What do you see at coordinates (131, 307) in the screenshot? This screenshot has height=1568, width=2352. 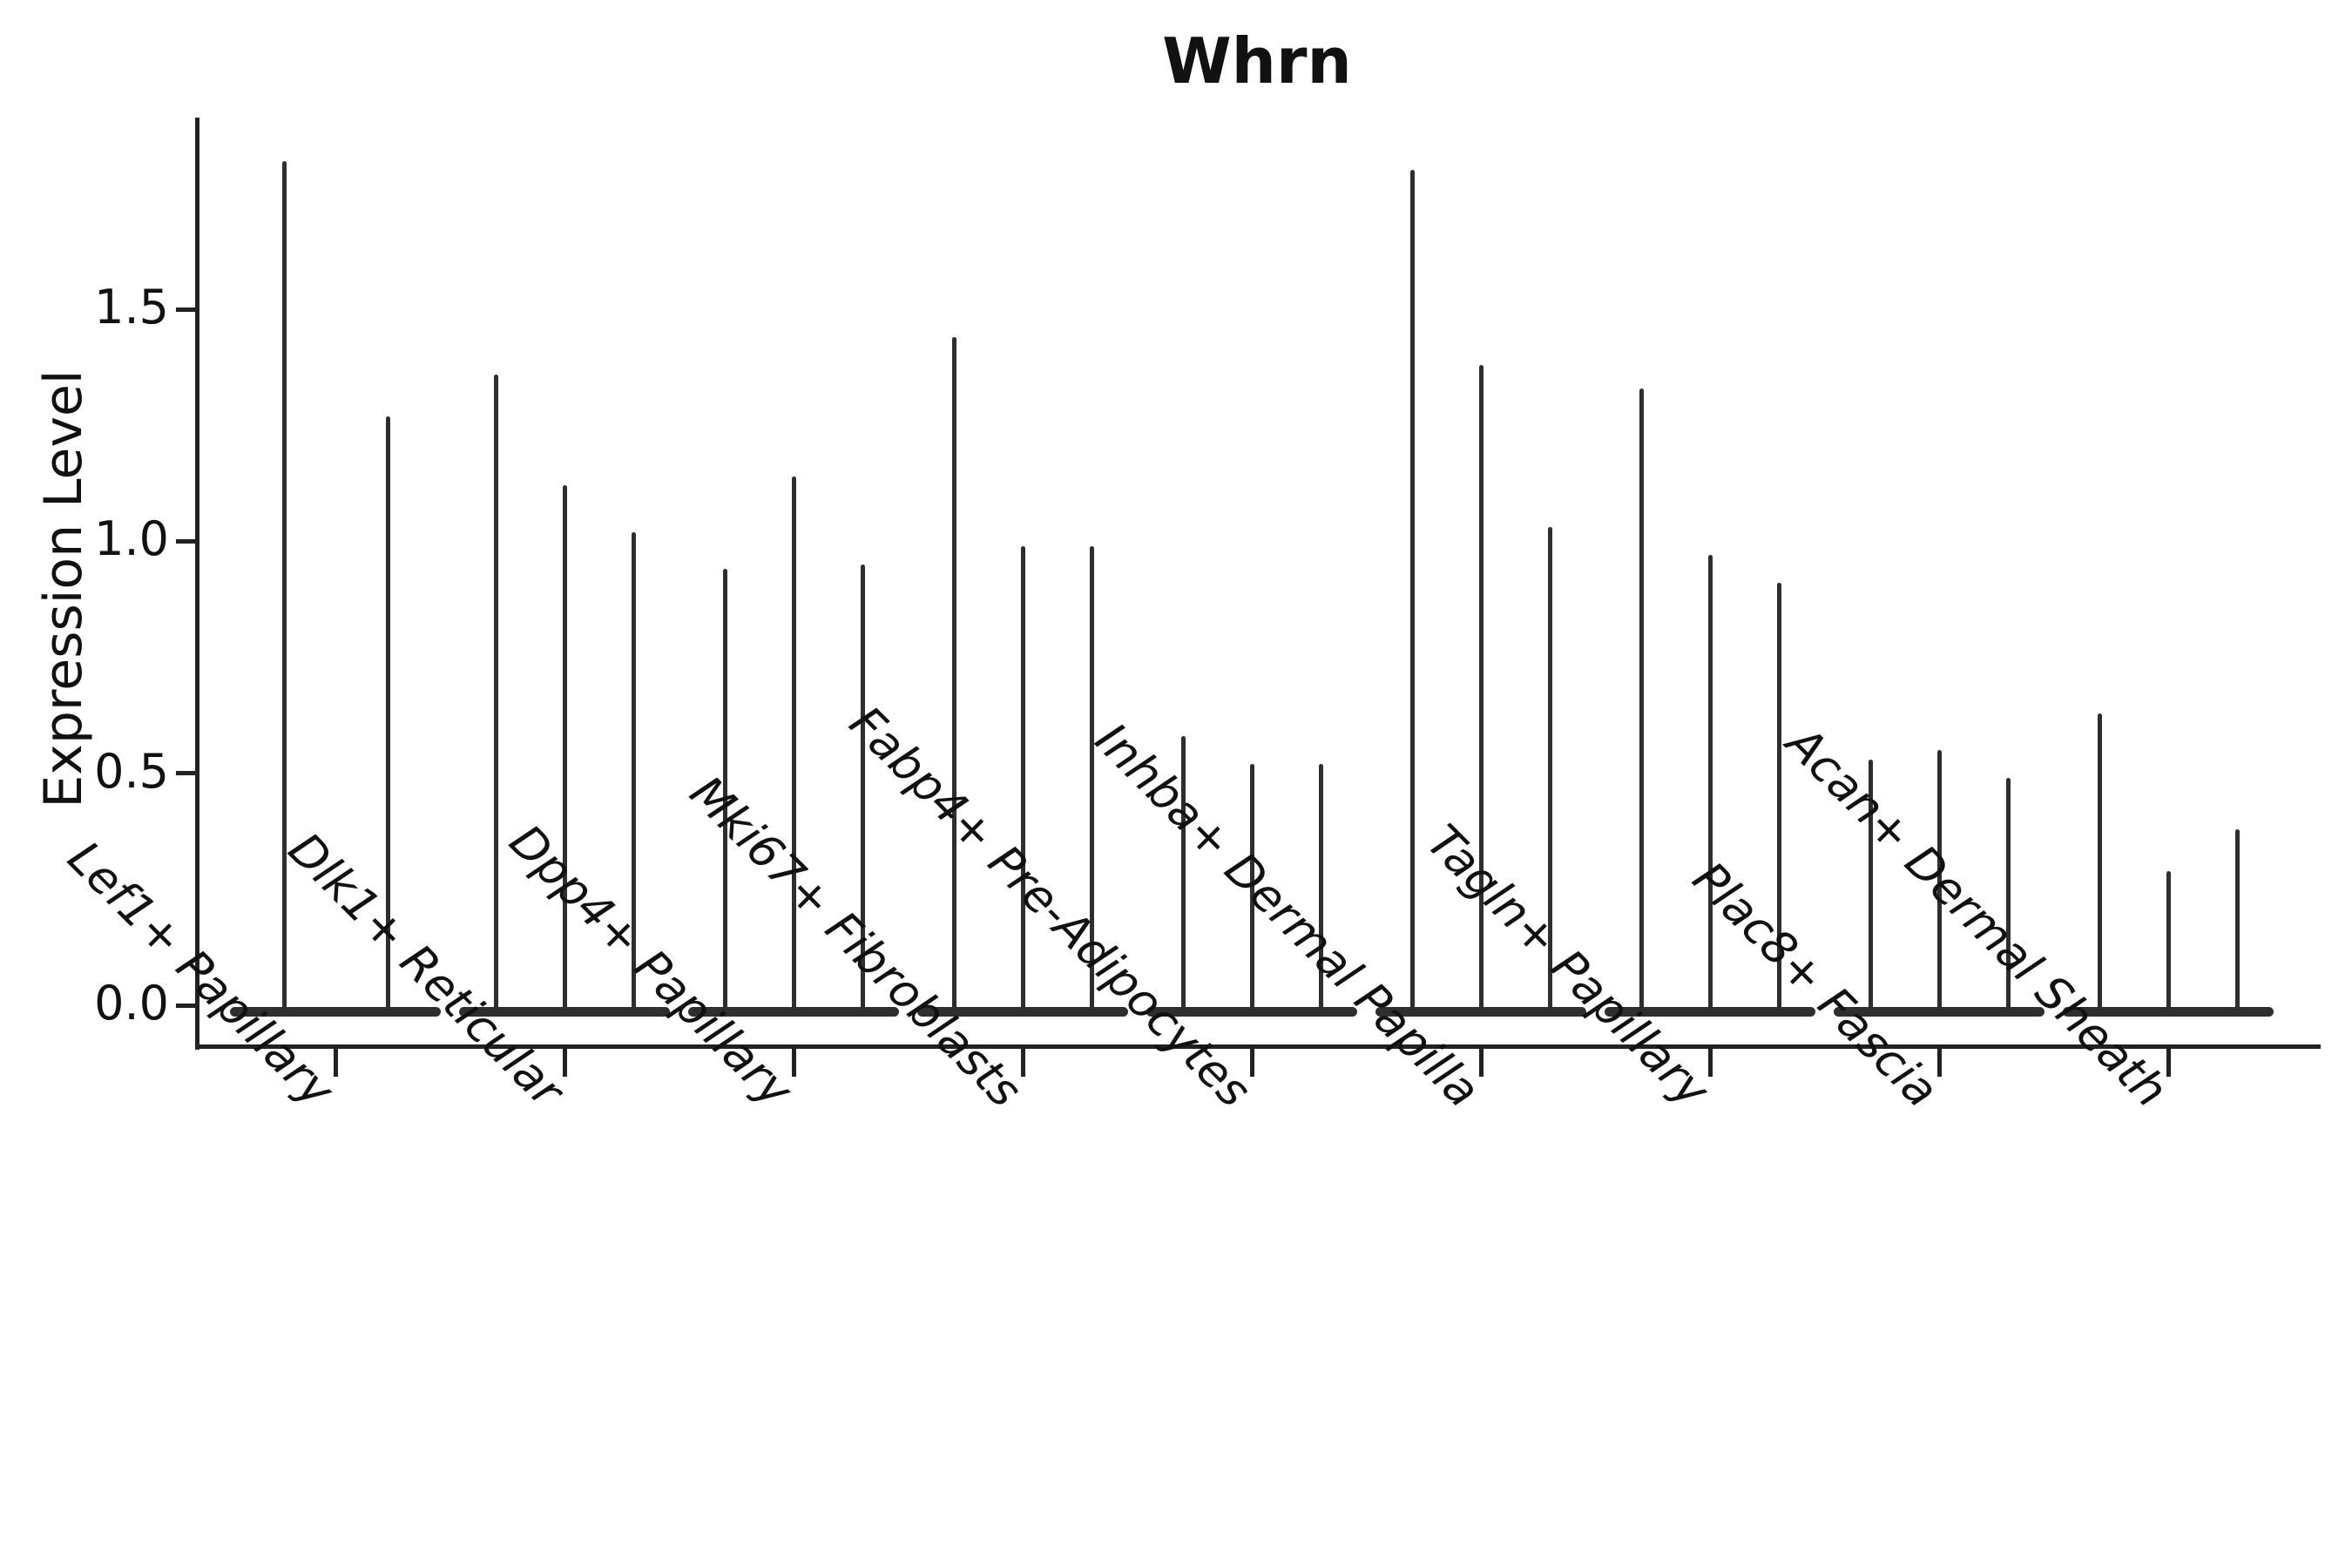 I see `y-tick-label: 1.5` at bounding box center [131, 307].